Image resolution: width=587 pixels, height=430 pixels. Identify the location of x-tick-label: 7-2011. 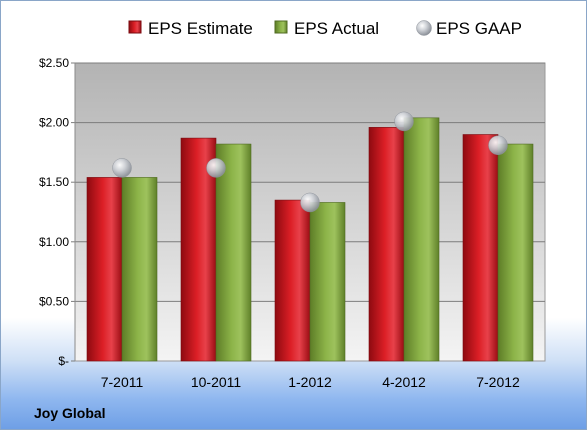
(122, 382).